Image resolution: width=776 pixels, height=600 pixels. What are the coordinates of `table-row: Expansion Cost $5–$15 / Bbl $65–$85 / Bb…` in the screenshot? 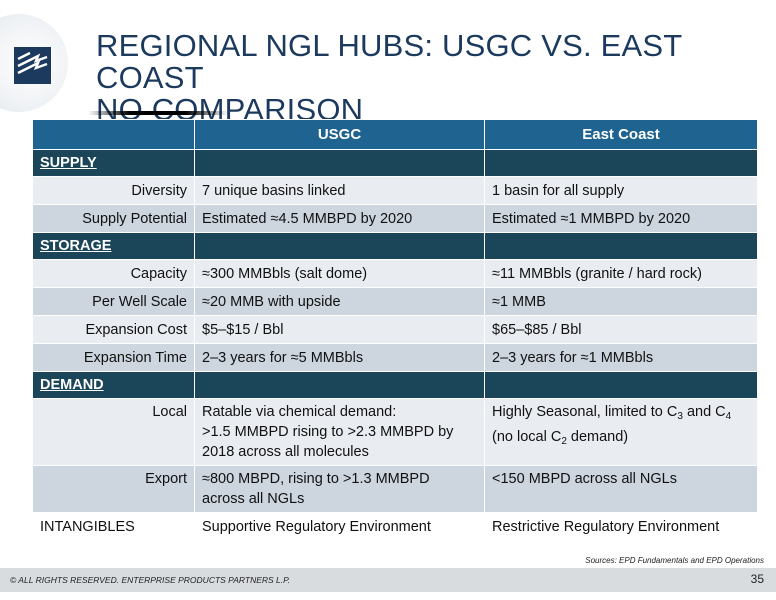 It's located at (395, 329).